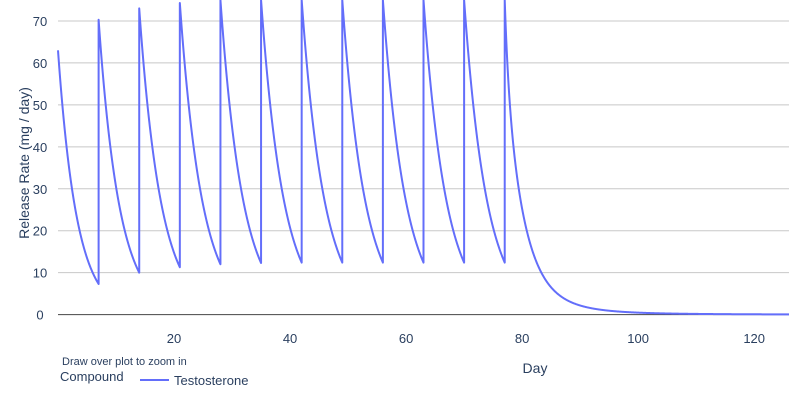 This screenshot has width=789, height=401. I want to click on y-tick-label: 10, so click(40, 273).